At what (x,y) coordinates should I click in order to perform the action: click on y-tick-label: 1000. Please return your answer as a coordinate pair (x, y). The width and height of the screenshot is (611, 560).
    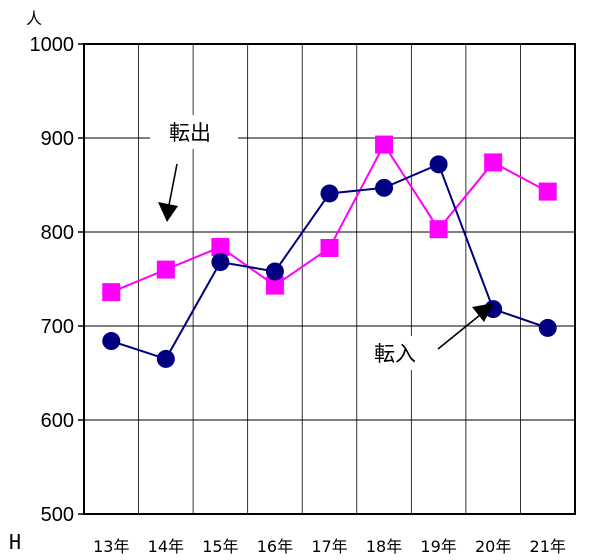
    Looking at the image, I should click on (52, 45).